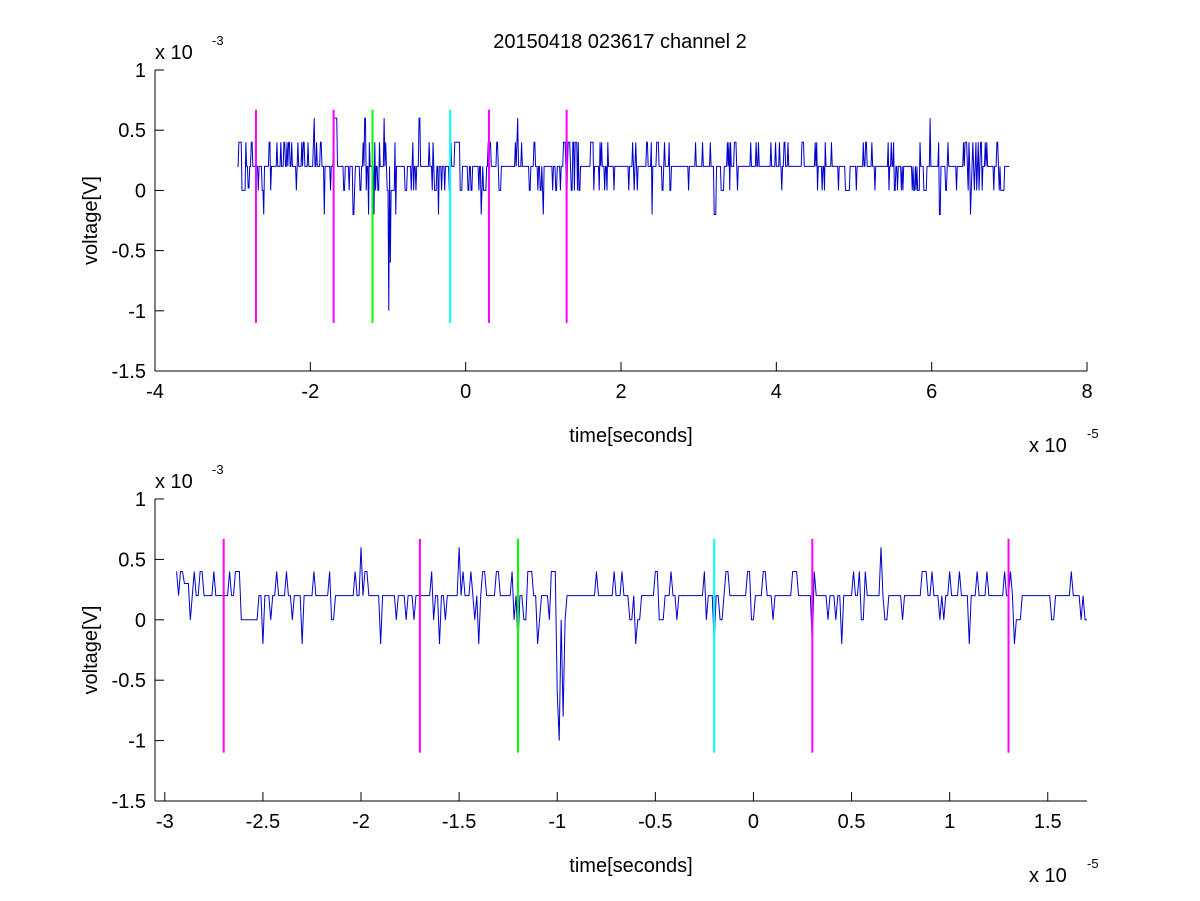  Describe the element at coordinates (931, 392) in the screenshot. I see `x-tick-label: 6` at that location.